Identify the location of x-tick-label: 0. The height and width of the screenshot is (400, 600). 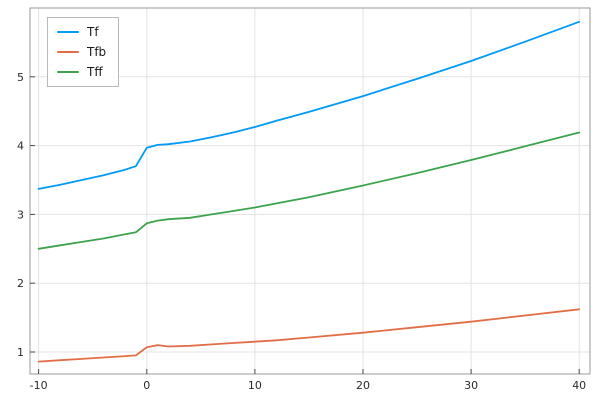
(146, 385).